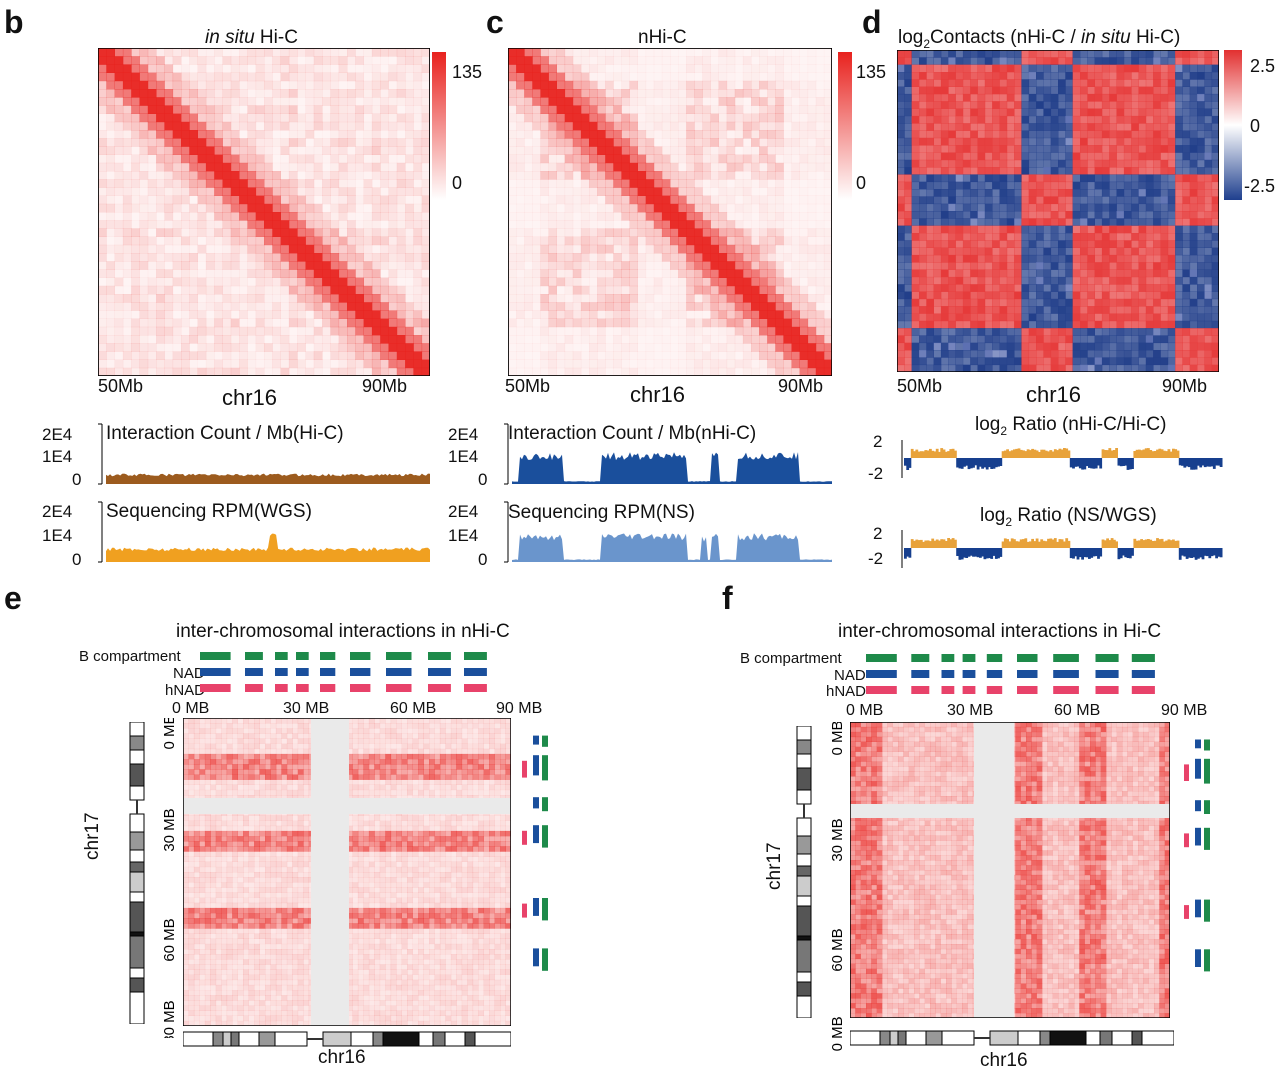  What do you see at coordinates (264, 212) in the screenshot?
I see `heatmap-insitu-hic` at bounding box center [264, 212].